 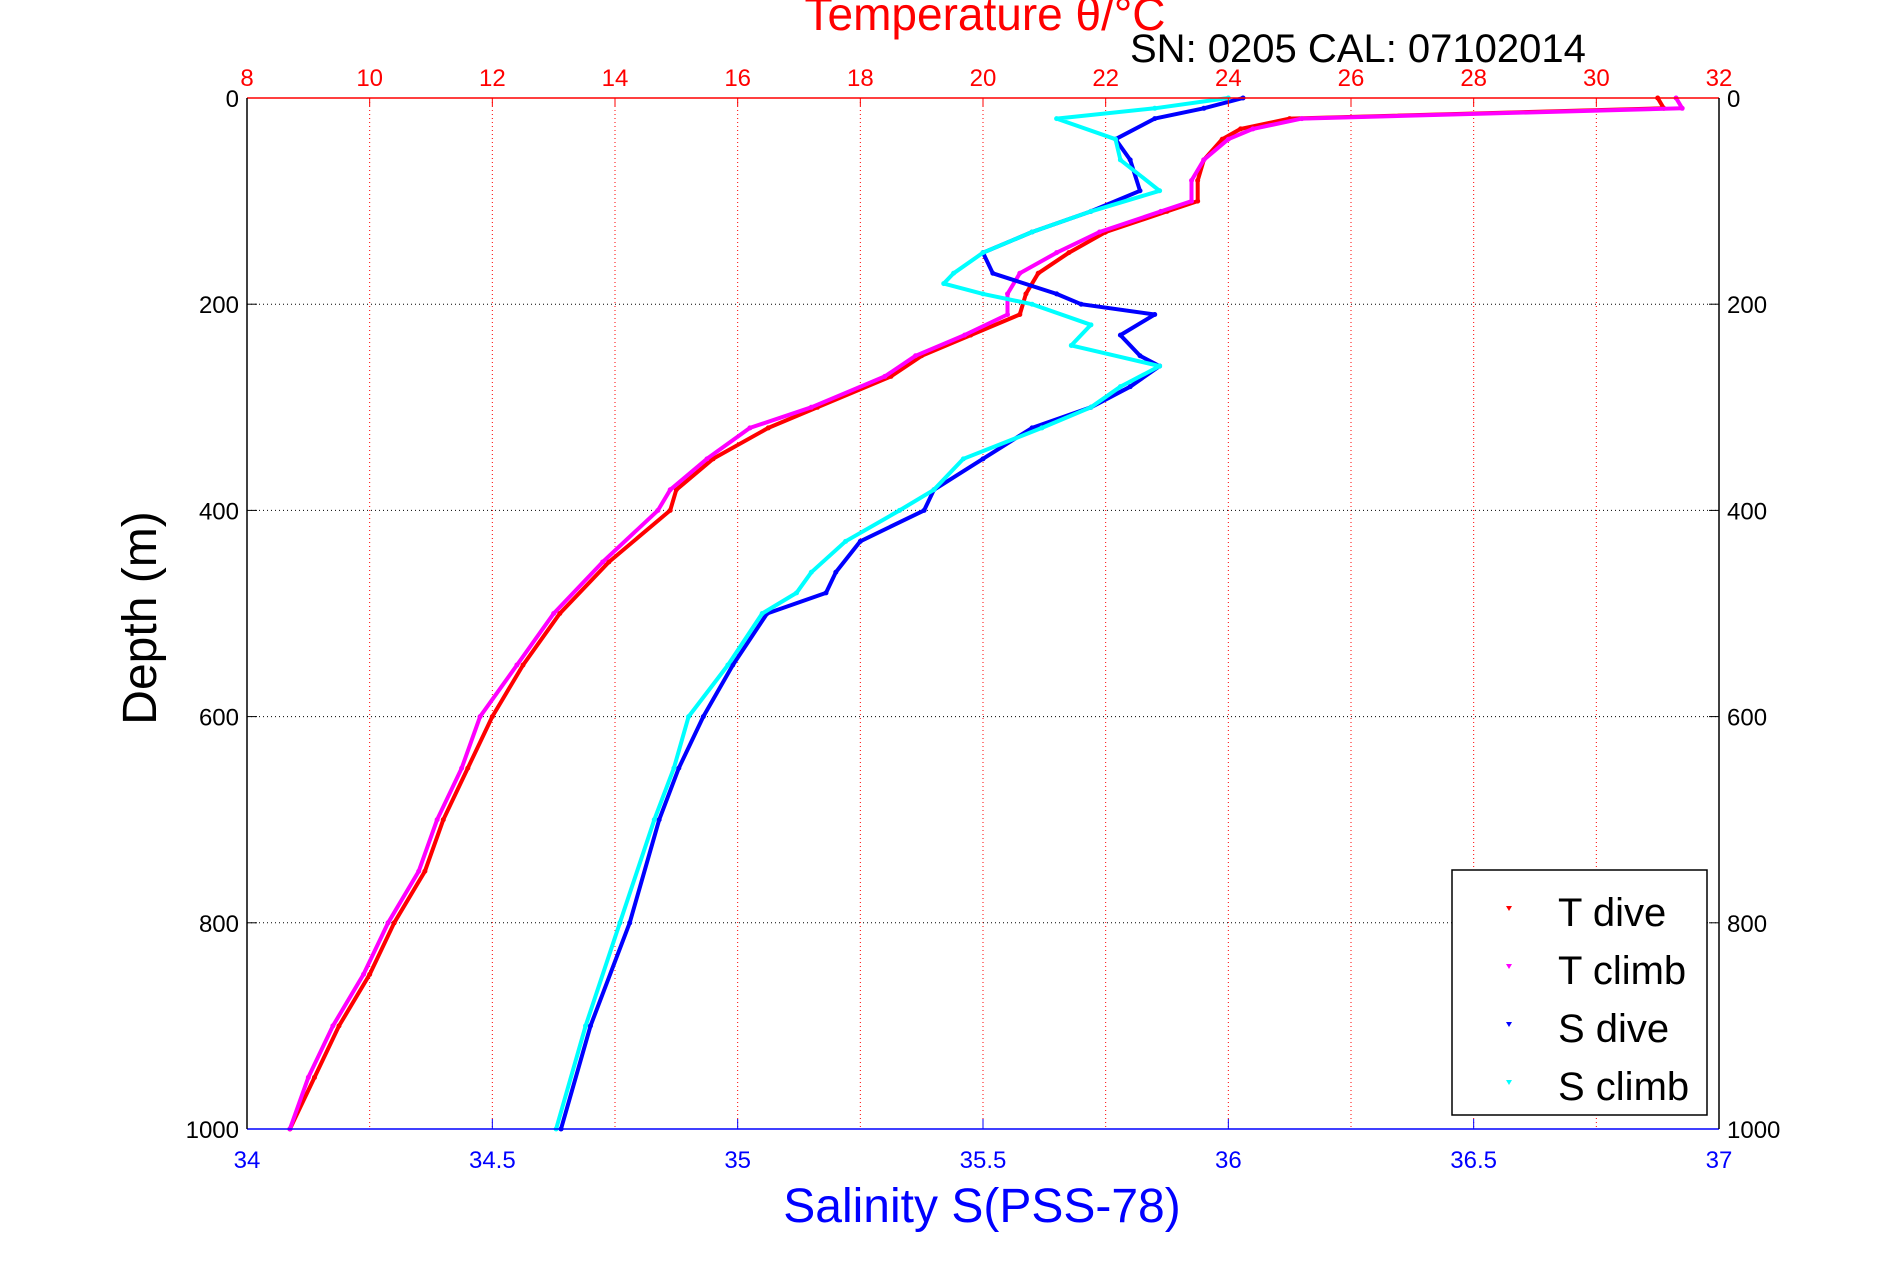 I want to click on legend-label: S dive, so click(x=1613, y=1029).